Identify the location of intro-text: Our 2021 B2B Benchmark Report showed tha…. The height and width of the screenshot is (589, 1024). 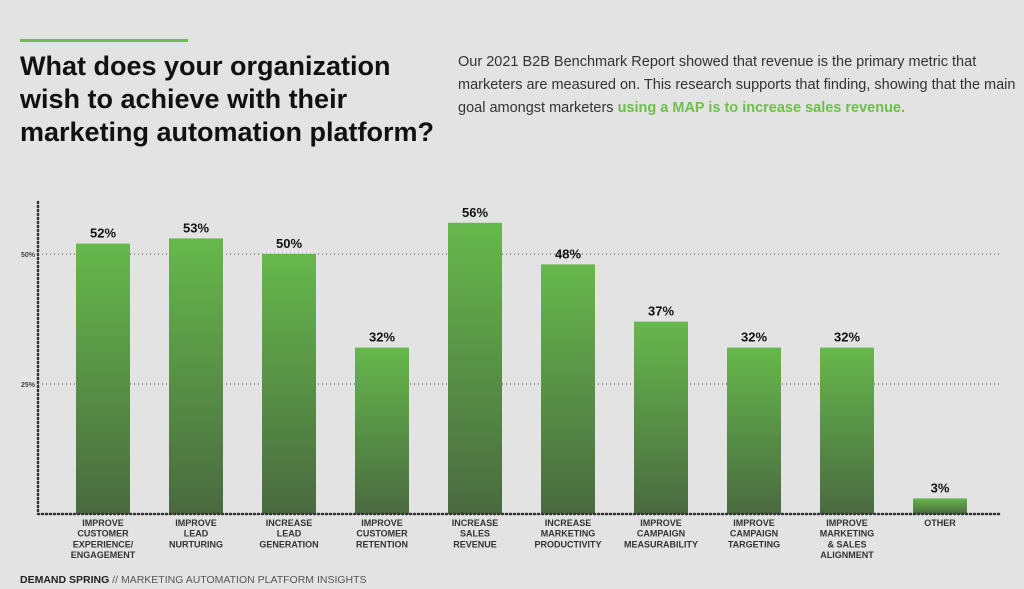
(738, 85).